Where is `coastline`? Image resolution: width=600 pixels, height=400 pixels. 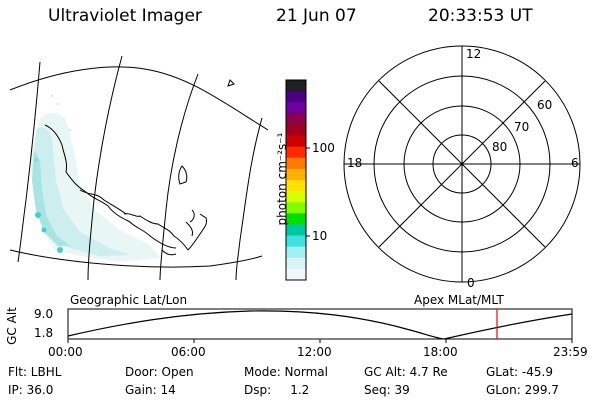 coastline is located at coordinates (139, 167).